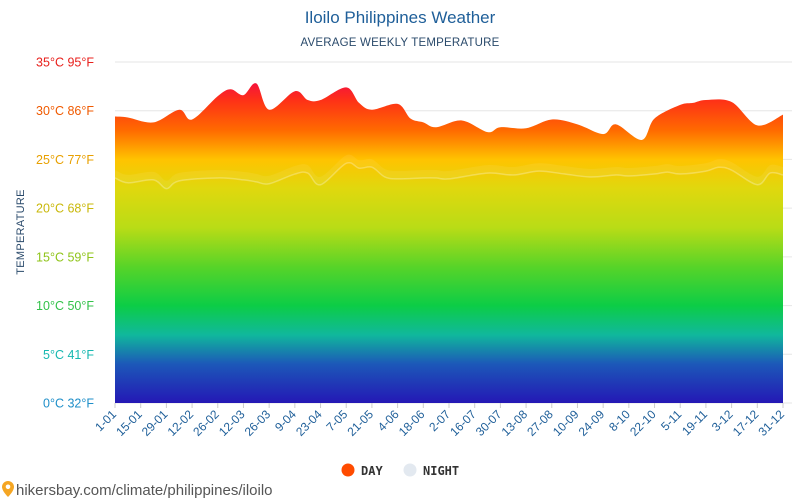  I want to click on y-tick-label: 25°C 77°F, so click(65, 160).